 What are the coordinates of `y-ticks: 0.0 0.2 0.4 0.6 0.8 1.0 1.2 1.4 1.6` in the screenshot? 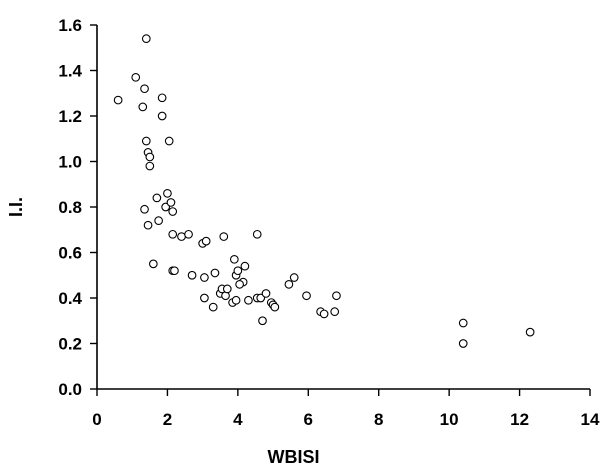 It's located at (77, 207).